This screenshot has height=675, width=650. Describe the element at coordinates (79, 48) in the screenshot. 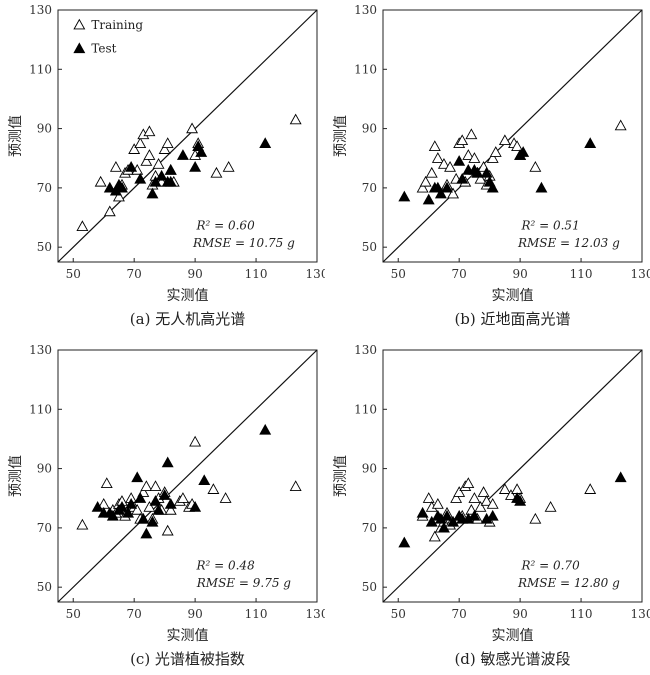

I see `legend-test-marker` at that location.